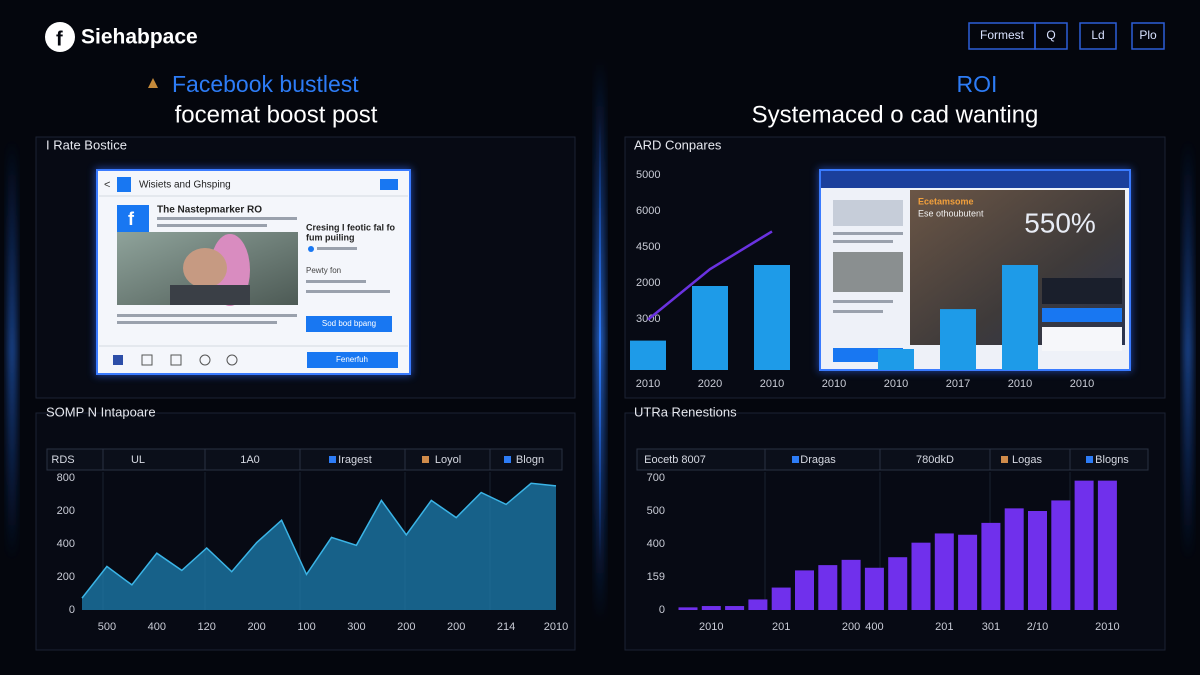 The image size is (1200, 675). I want to click on mini-card, so click(1082, 339).